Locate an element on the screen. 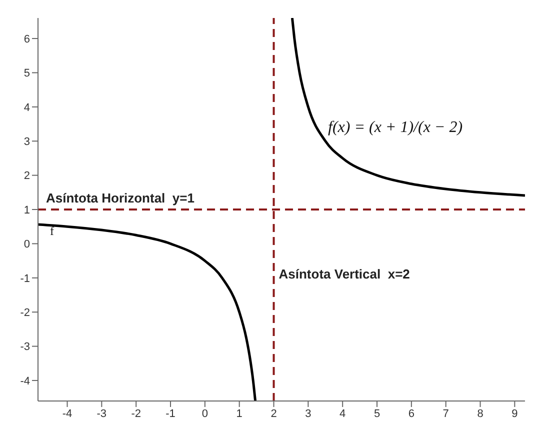  x-tick-label: 7 is located at coordinates (445, 414).